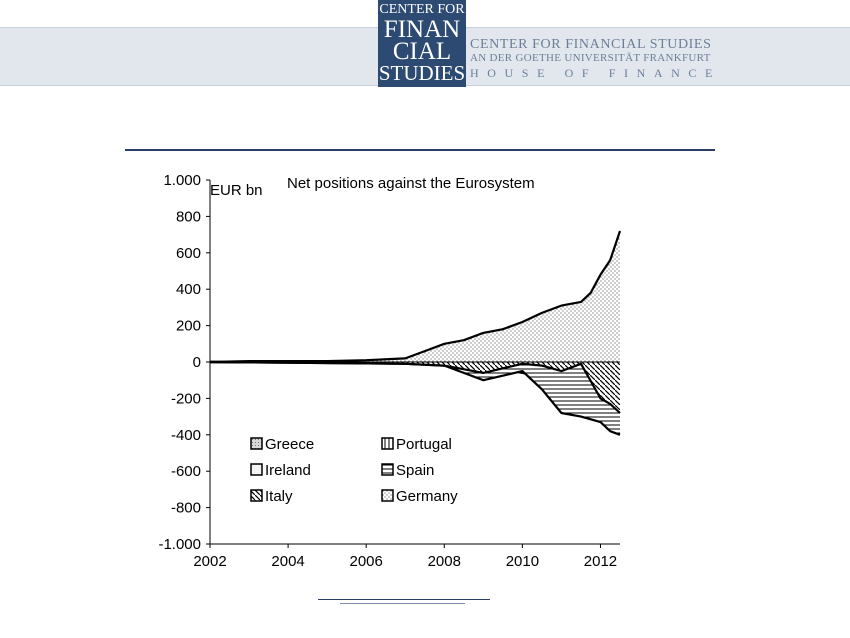 This screenshot has height=638, width=850. What do you see at coordinates (188, 216) in the screenshot?
I see `y-tick-label: 800` at bounding box center [188, 216].